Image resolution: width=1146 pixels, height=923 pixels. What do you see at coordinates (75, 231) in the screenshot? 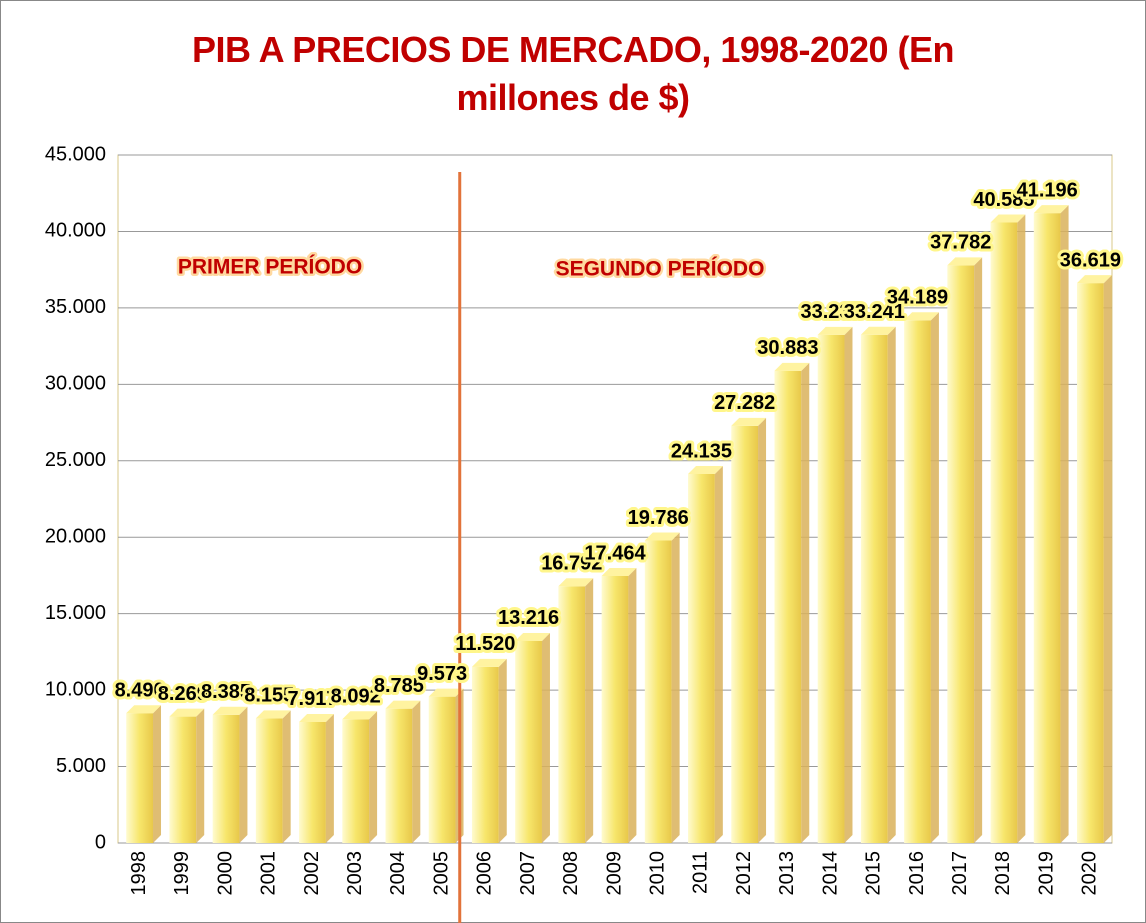
I see `y-tick-label: 40.000` at bounding box center [75, 231].